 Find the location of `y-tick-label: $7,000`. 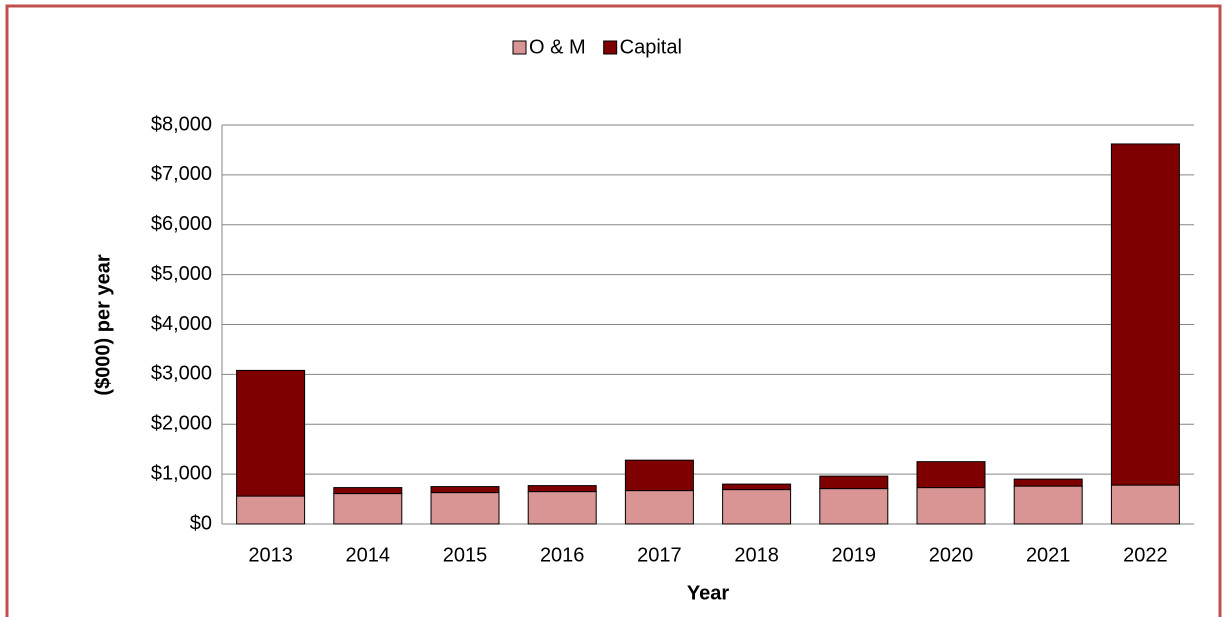

y-tick-label: $7,000 is located at coordinates (181, 174).